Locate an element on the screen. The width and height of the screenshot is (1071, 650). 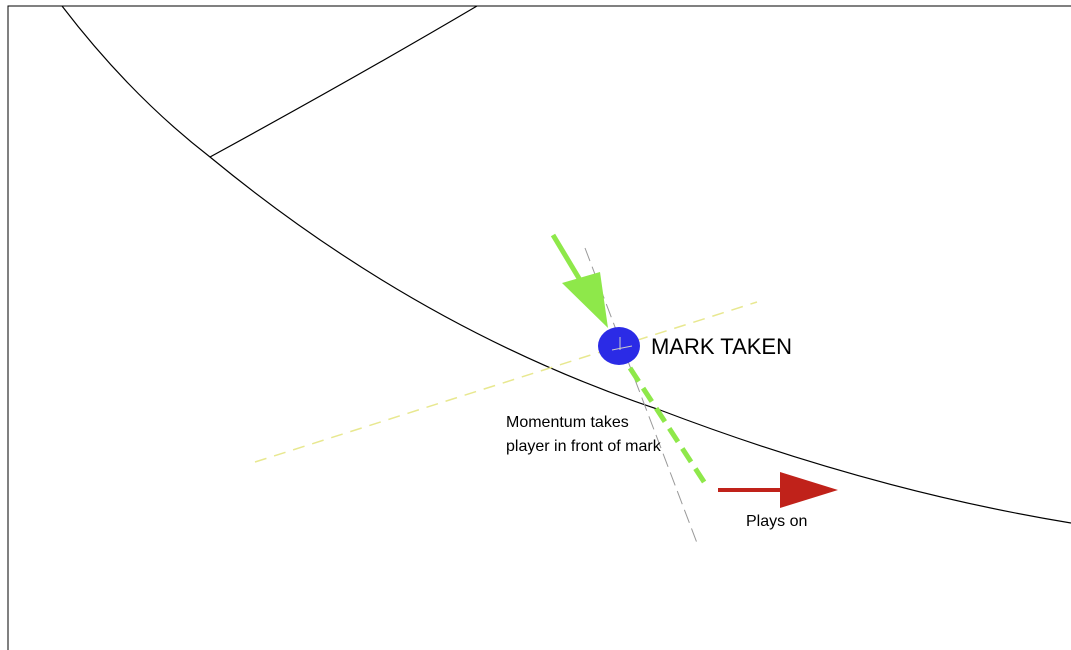
mark-label: MARK TAKEN is located at coordinates (721, 346).